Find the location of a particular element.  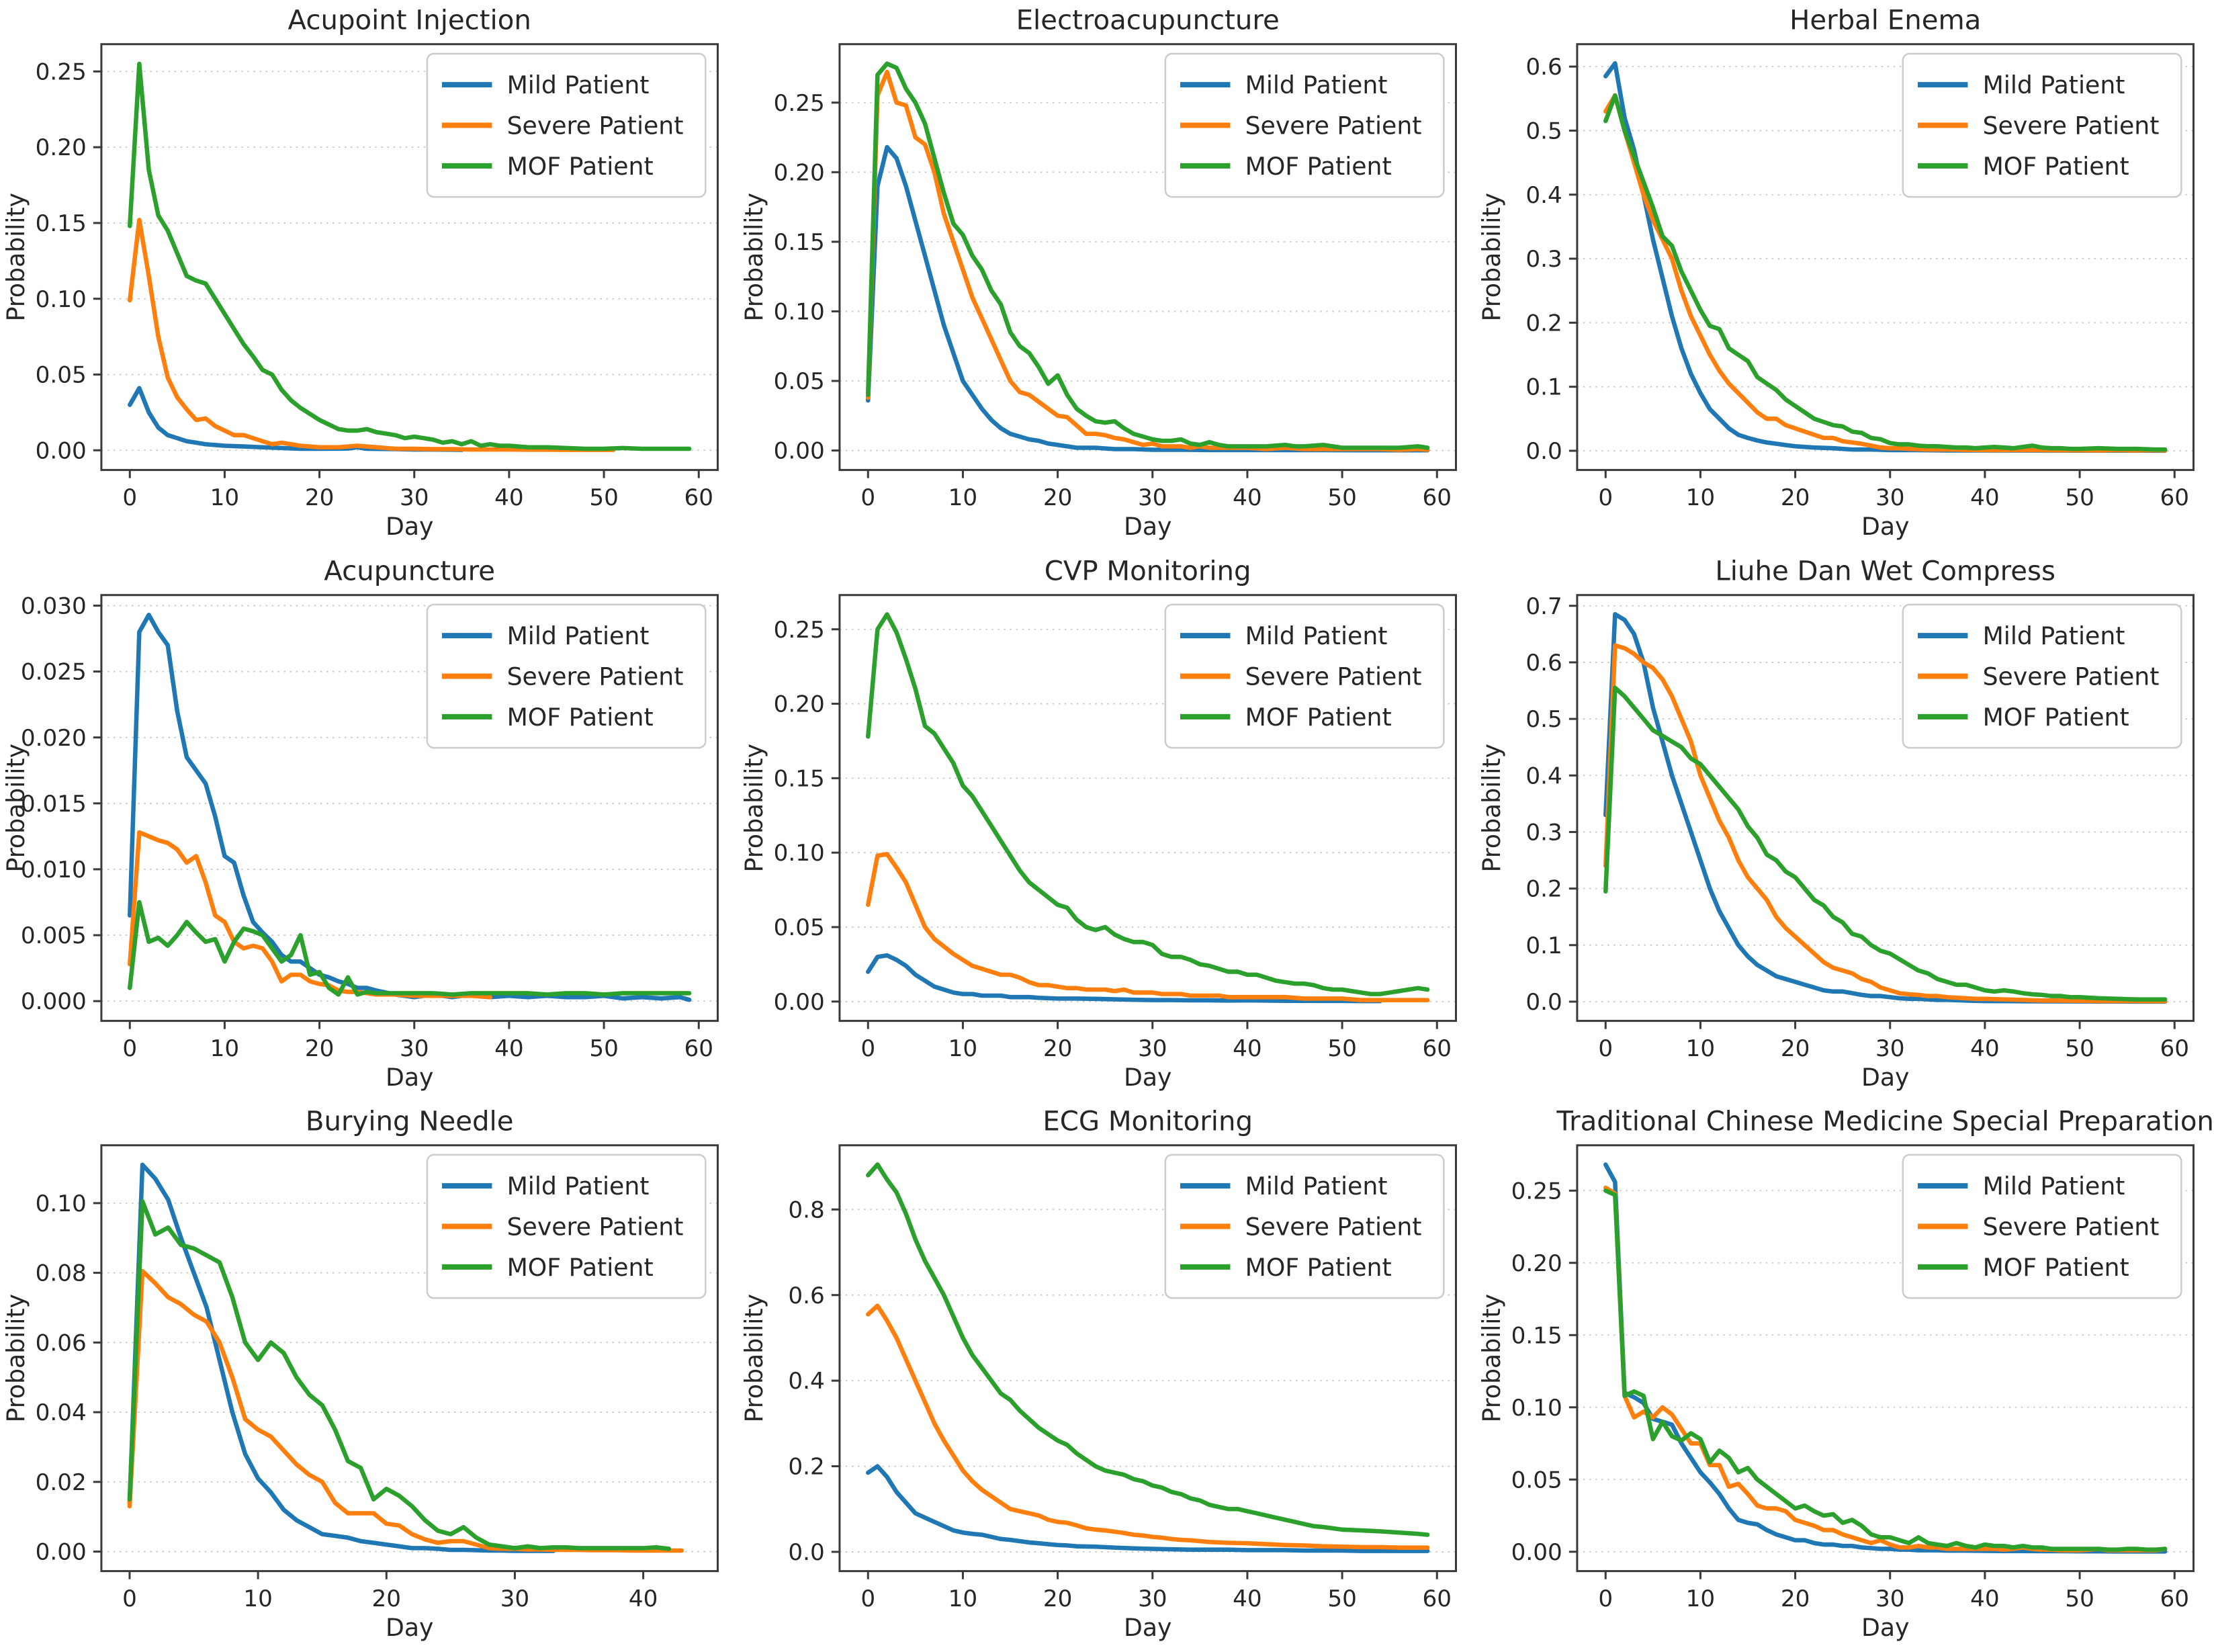

y-tick-label: 0.7 is located at coordinates (1544, 606).